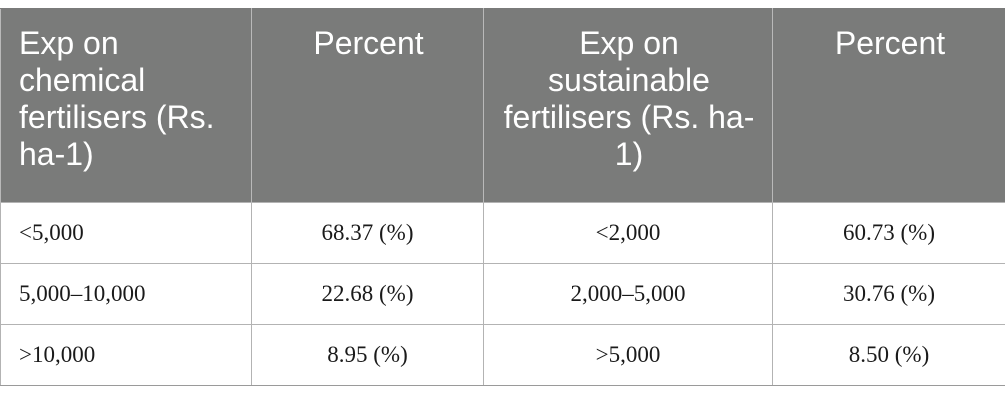 This screenshot has height=405, width=1005. What do you see at coordinates (367, 233) in the screenshot?
I see `cell-chemical-percent: 68.37 (%)` at bounding box center [367, 233].